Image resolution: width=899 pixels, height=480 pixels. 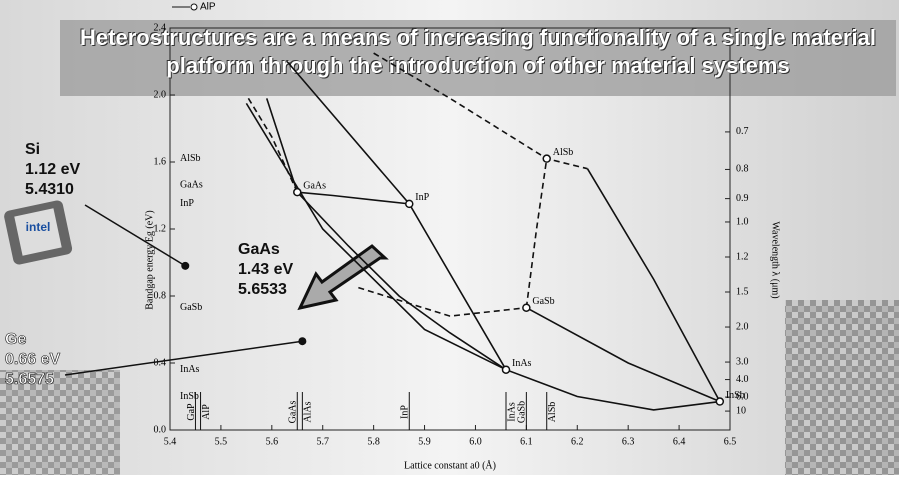 I want to click on bottom-label: AlP, so click(x=206, y=412).